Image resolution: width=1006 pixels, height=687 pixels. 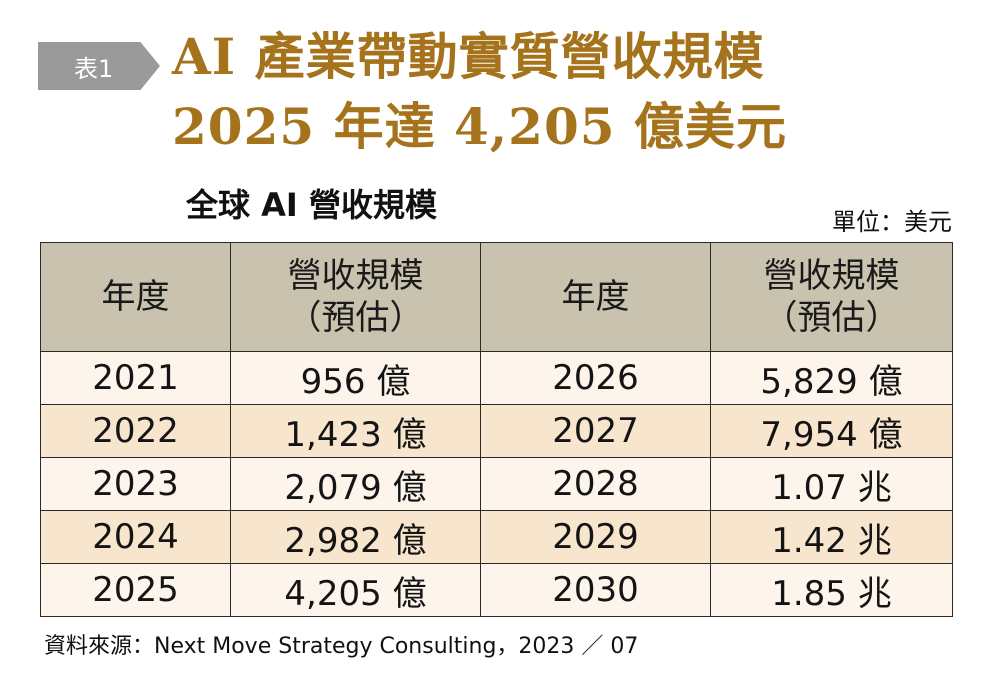 What do you see at coordinates (595, 378) in the screenshot?
I see `year-cell: 2026` at bounding box center [595, 378].